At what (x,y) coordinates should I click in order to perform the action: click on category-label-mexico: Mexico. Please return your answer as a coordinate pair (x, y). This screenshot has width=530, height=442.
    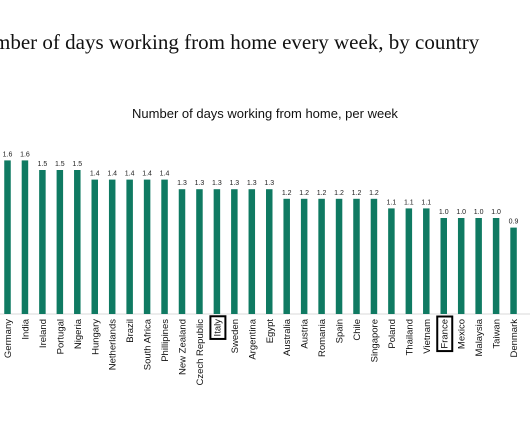
    Looking at the image, I should click on (462, 334).